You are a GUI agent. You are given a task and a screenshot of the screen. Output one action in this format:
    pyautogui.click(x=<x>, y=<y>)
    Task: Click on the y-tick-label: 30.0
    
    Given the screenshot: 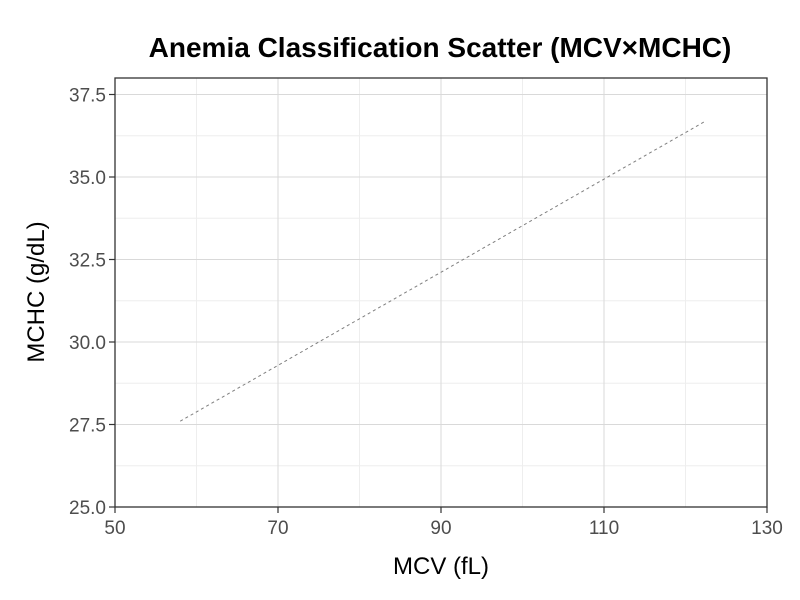 What is the action you would take?
    pyautogui.click(x=87, y=343)
    